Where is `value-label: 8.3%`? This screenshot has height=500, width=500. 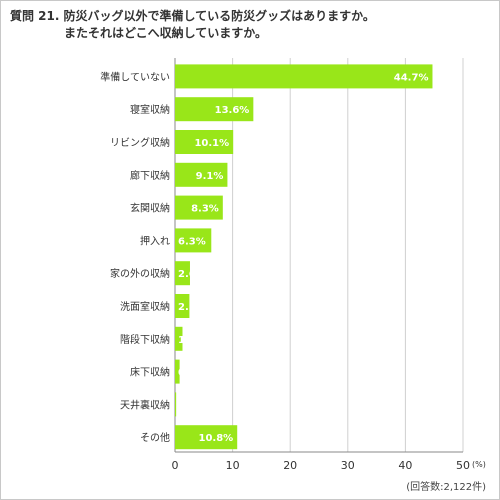
value-label: 8.3% is located at coordinates (205, 209).